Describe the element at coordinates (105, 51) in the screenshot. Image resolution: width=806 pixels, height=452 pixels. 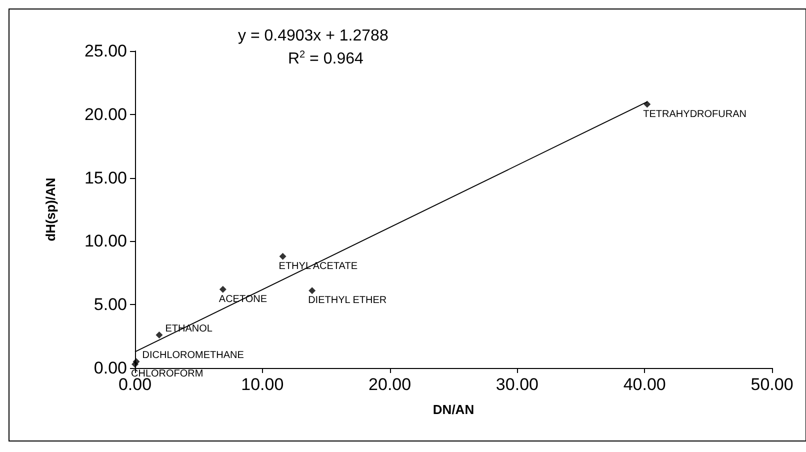
I see `y-tick-label: 25.00` at that location.